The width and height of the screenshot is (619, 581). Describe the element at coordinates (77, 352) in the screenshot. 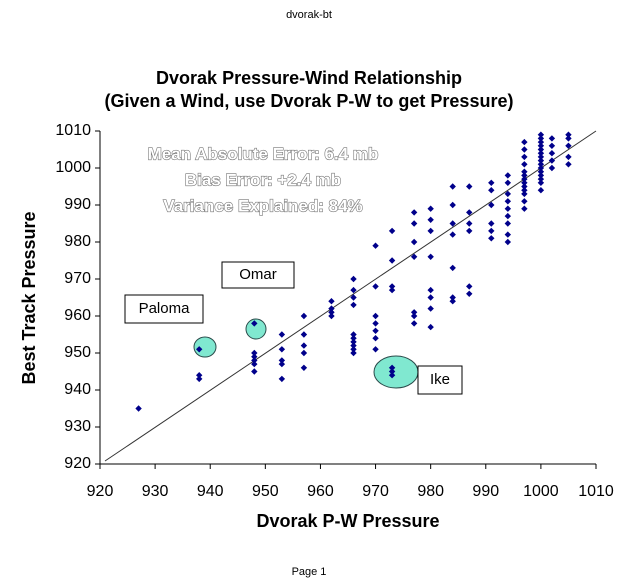

I see `y-tick-label: 950` at that location.